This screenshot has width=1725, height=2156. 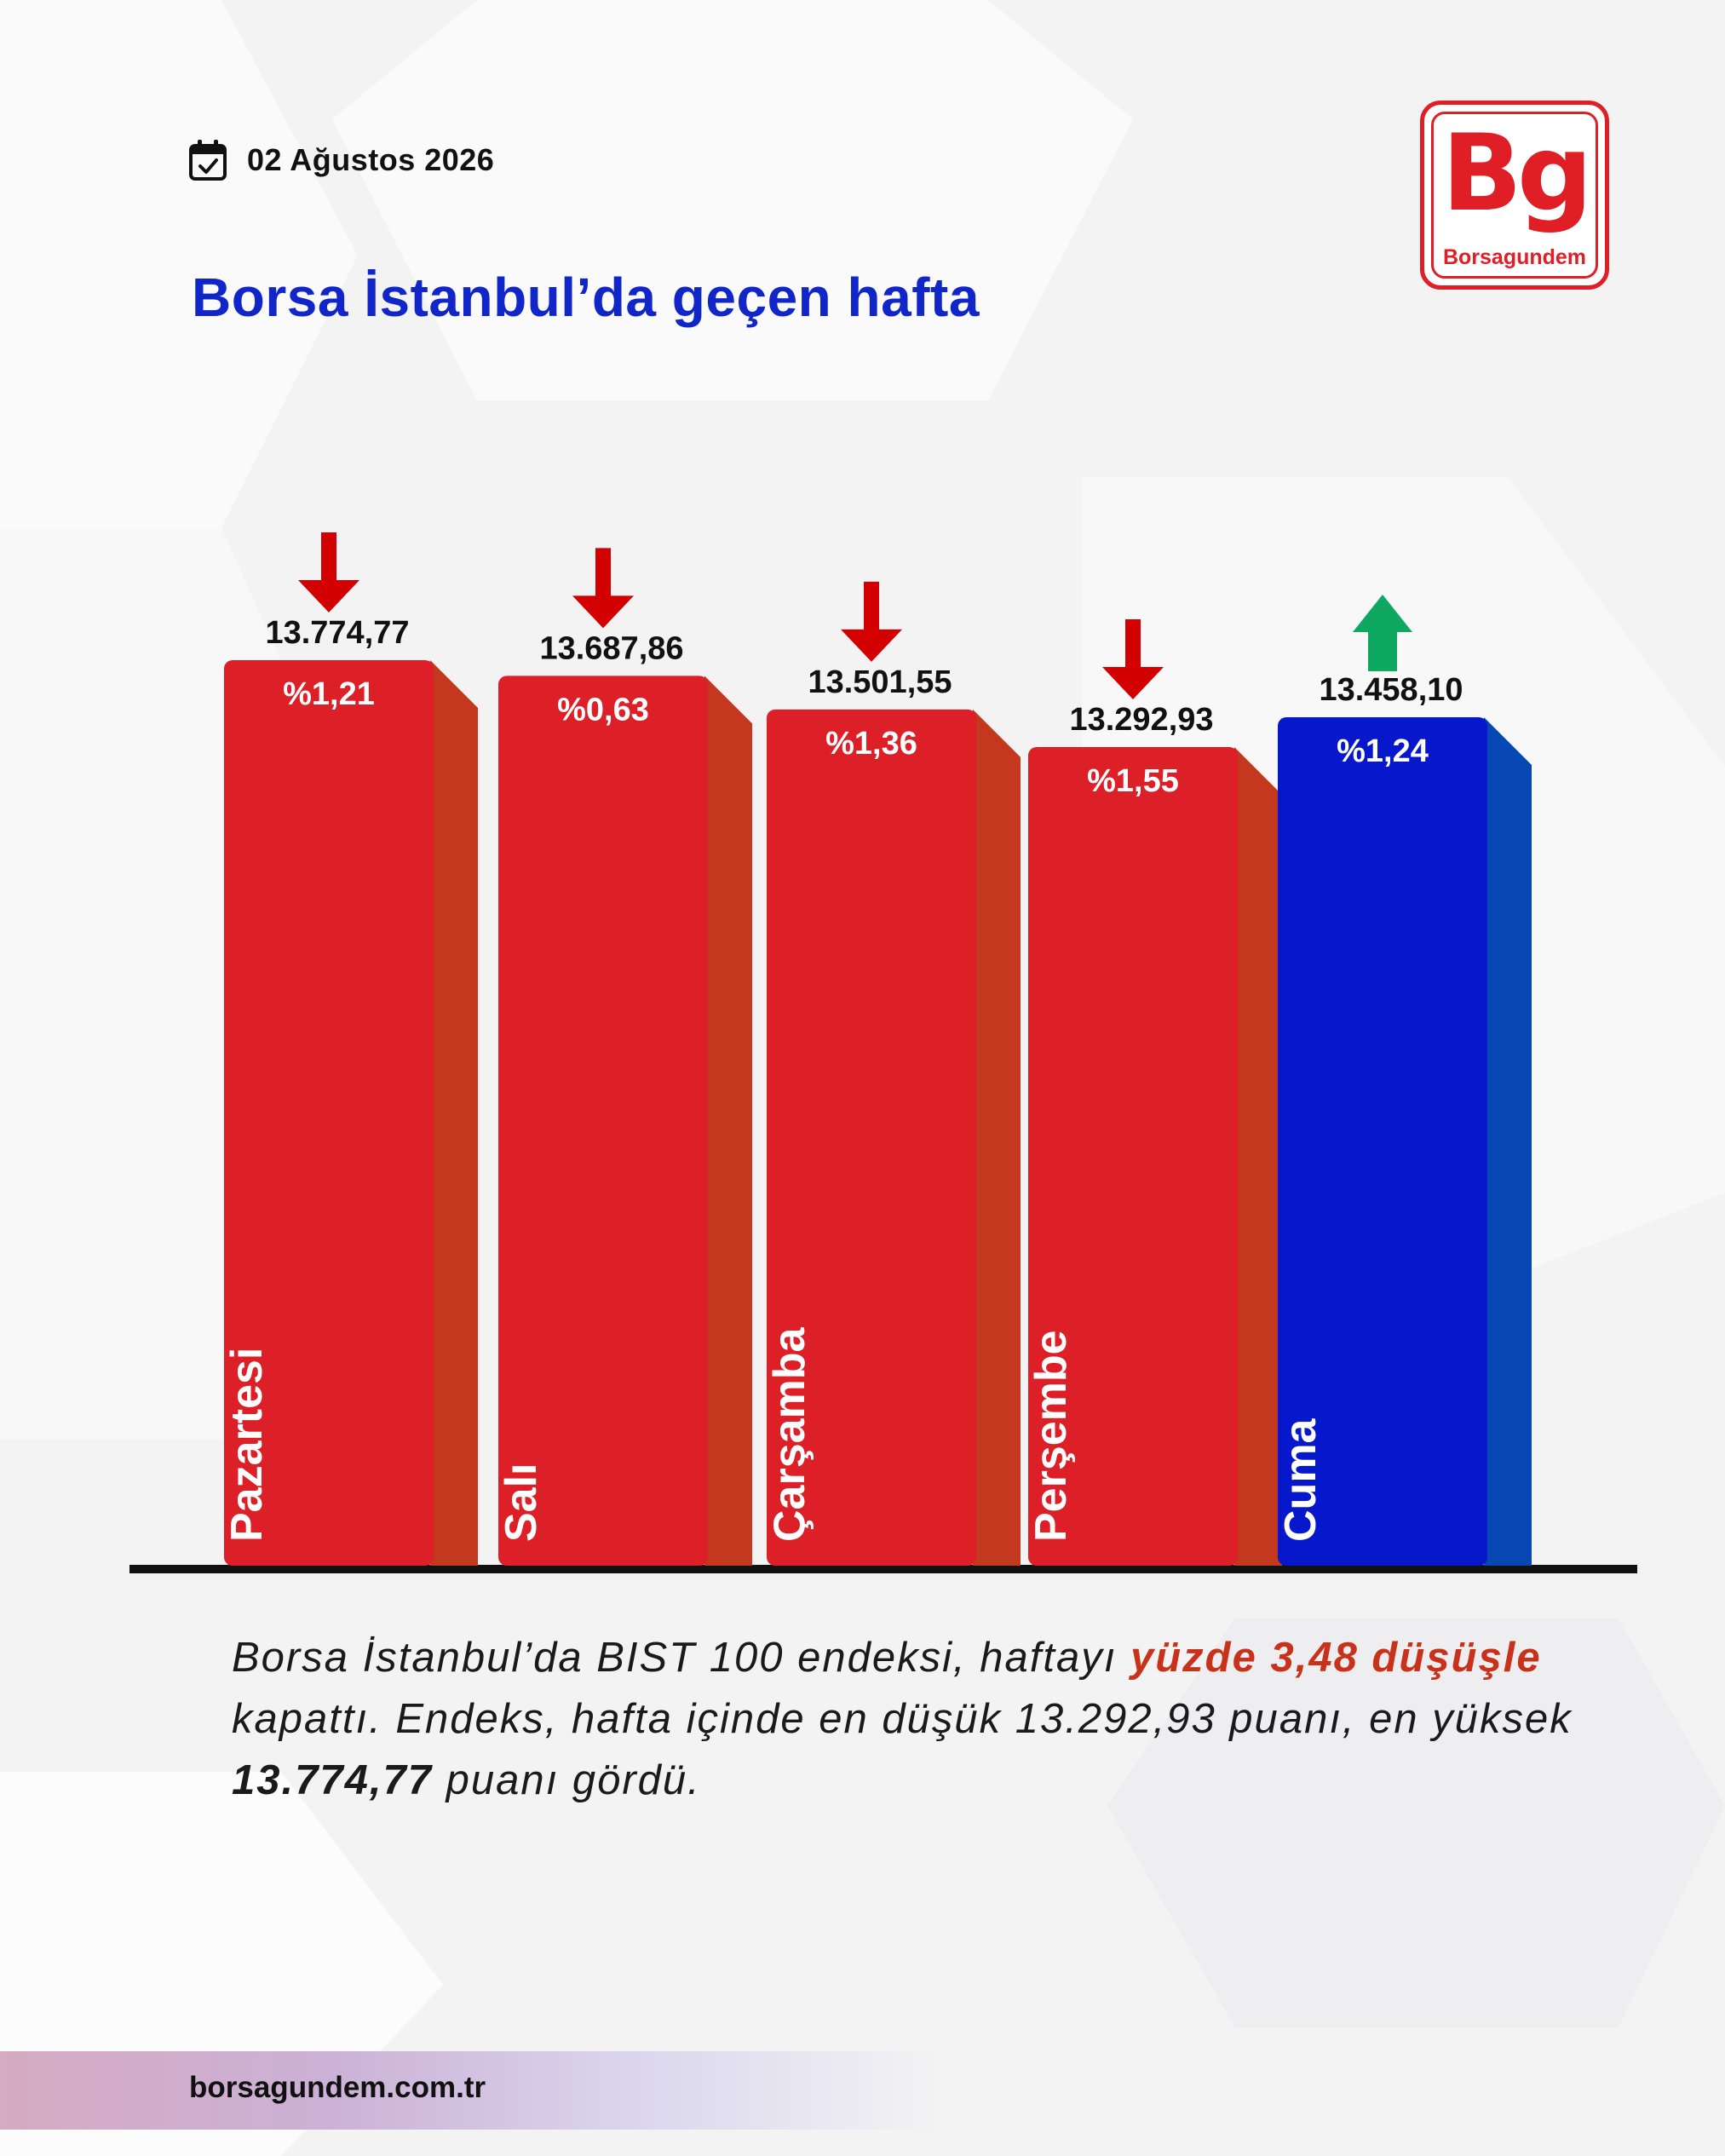 I want to click on date-row: 02 Ağustos 2026, so click(x=341, y=160).